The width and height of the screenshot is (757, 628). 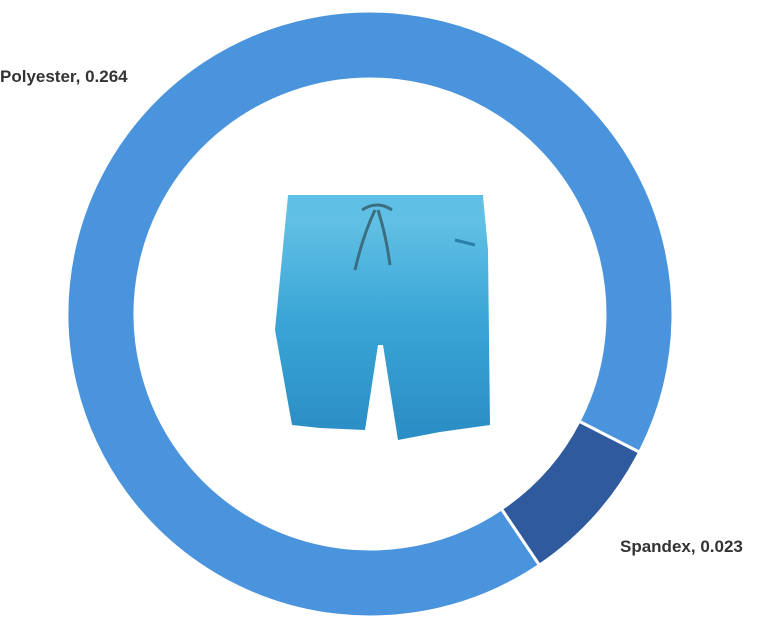 I want to click on slice-name: Spandex, so click(x=655, y=546).